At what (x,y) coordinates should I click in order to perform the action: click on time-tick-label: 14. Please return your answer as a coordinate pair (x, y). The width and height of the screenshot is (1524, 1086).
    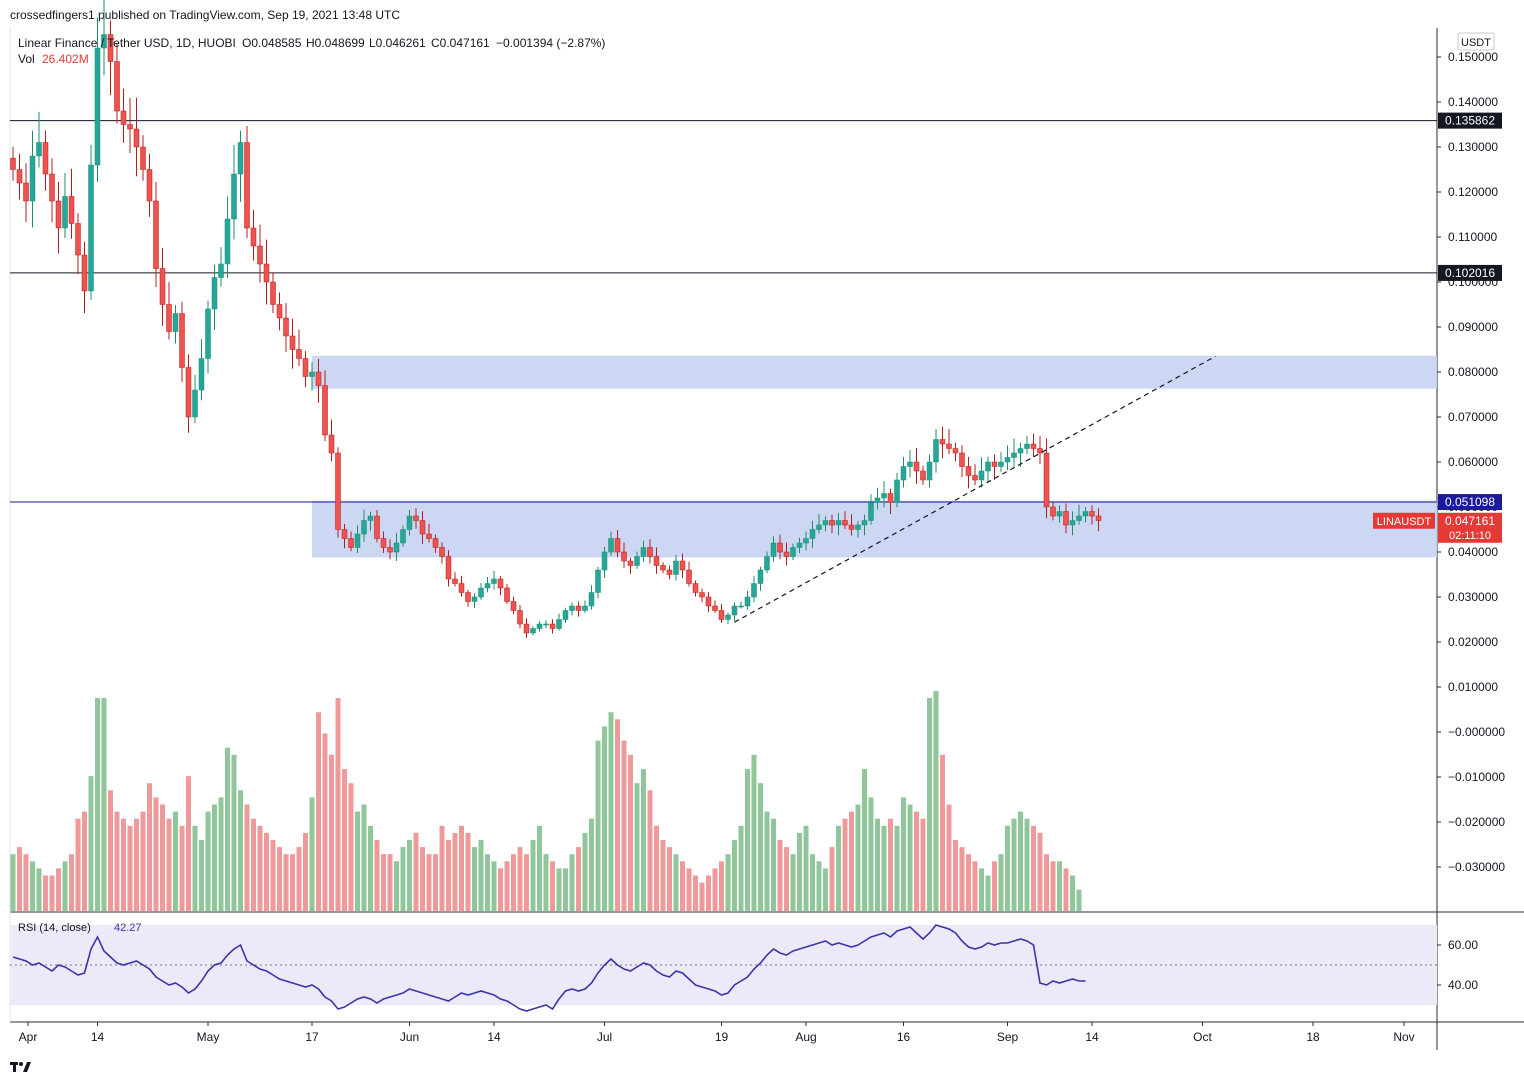
    Looking at the image, I should click on (98, 1037).